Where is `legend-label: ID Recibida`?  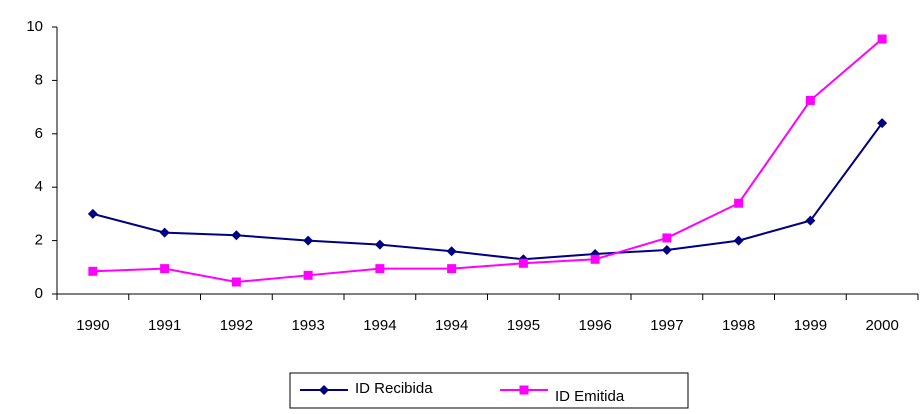
legend-label: ID Recibida is located at coordinates (394, 388).